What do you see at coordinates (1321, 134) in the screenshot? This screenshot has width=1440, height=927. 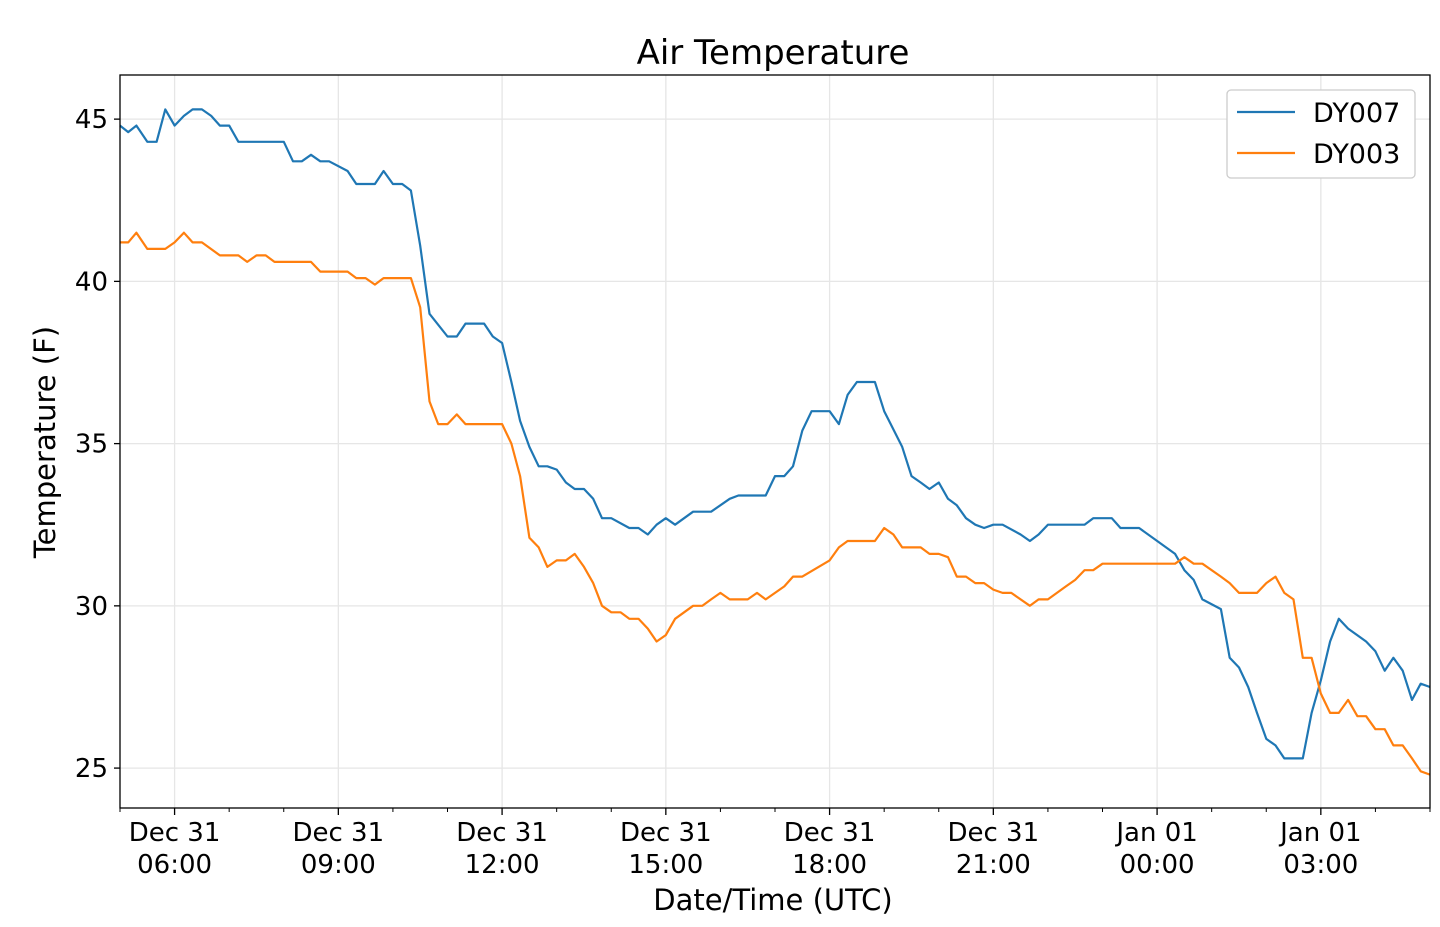 I see `legend: DY007 DY003` at bounding box center [1321, 134].